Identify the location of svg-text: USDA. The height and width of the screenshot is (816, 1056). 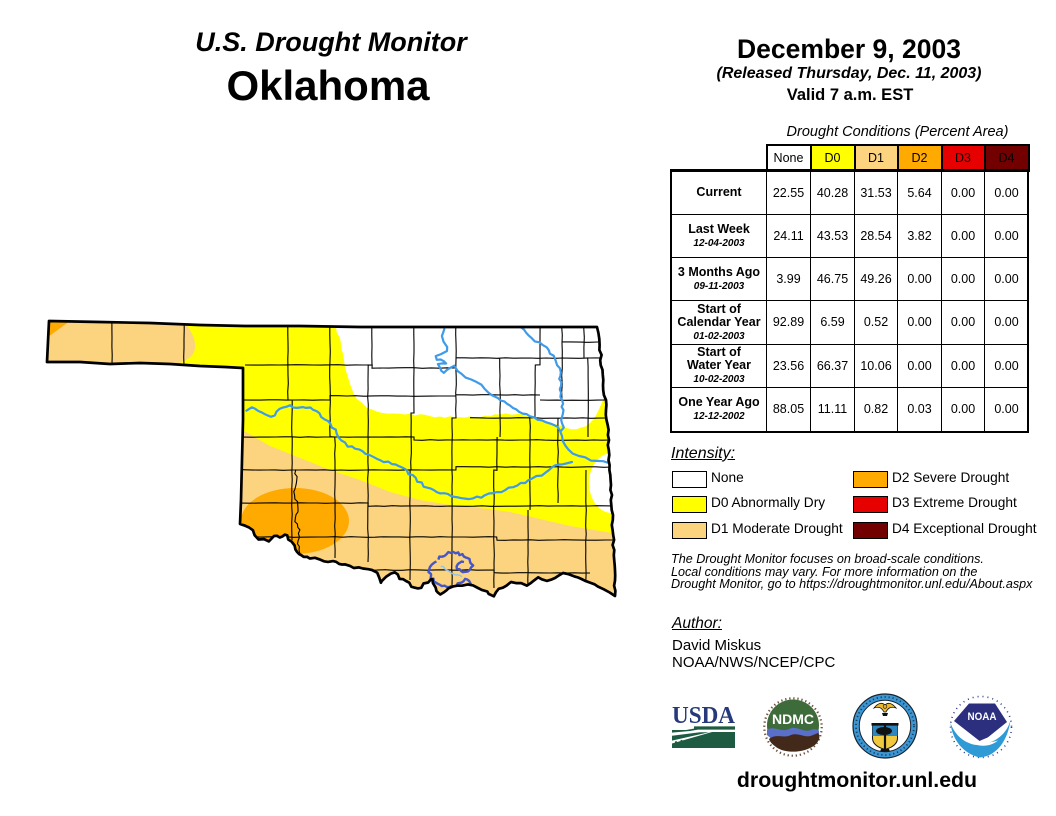
(704, 716).